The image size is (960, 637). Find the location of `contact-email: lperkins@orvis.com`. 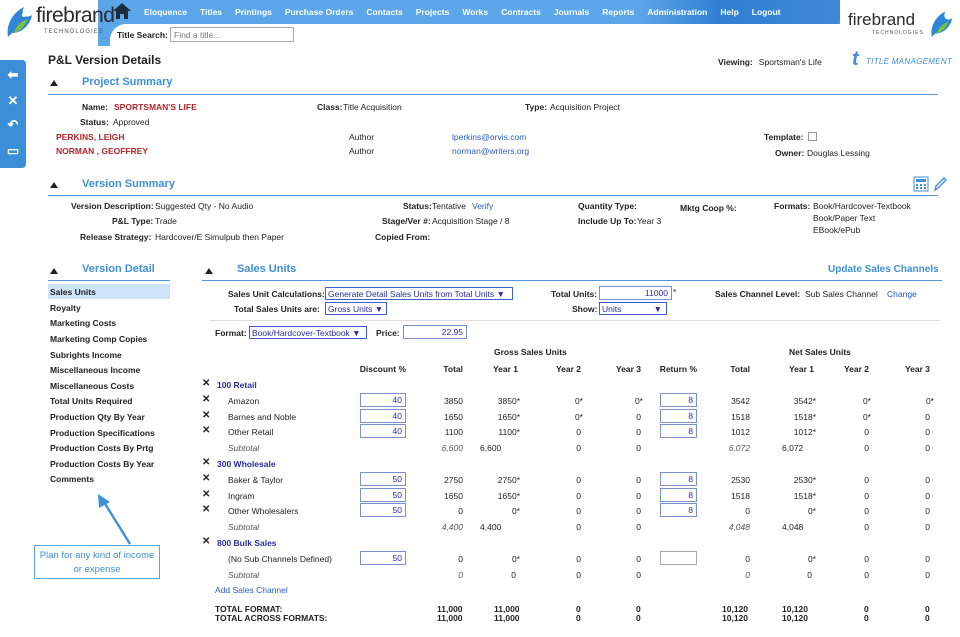

contact-email: lperkins@orvis.com is located at coordinates (489, 137).